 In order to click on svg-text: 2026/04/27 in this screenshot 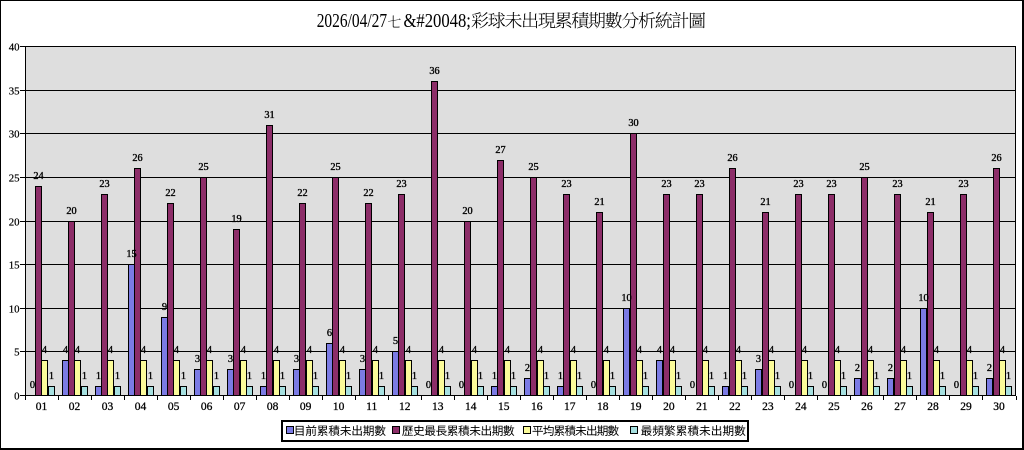, I will do `click(352, 20)`.